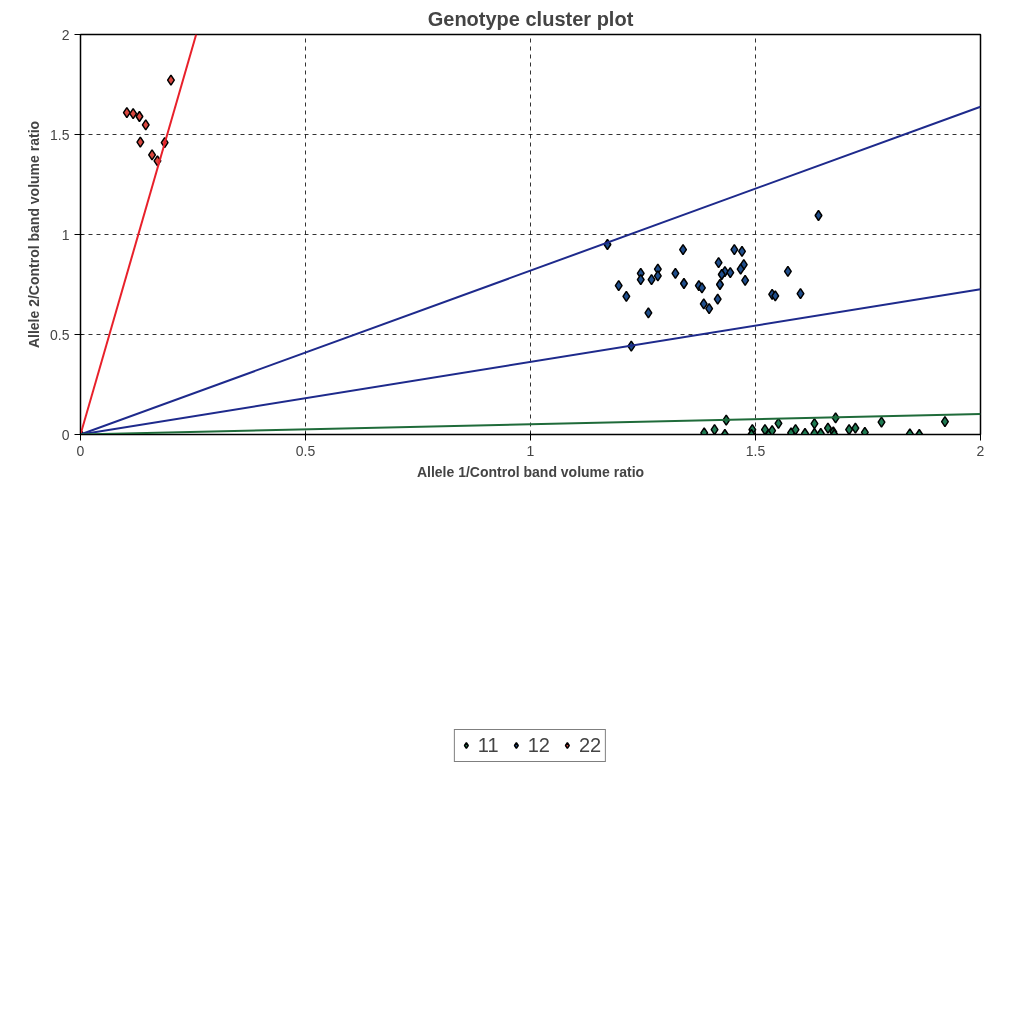 The width and height of the screenshot is (1030, 1026). What do you see at coordinates (65, 234) in the screenshot?
I see `y-tick-label: 1` at bounding box center [65, 234].